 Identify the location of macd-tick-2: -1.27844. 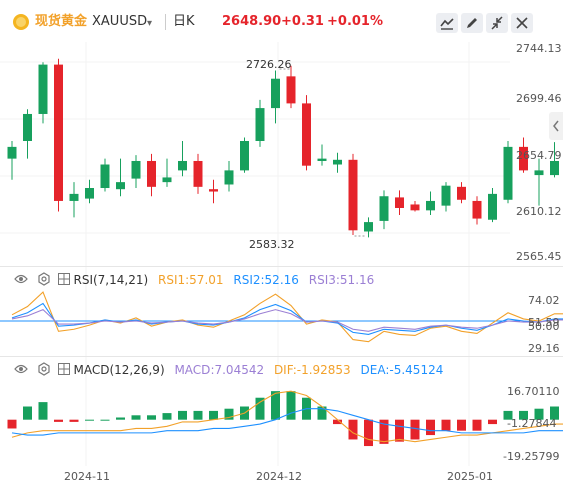
(532, 423).